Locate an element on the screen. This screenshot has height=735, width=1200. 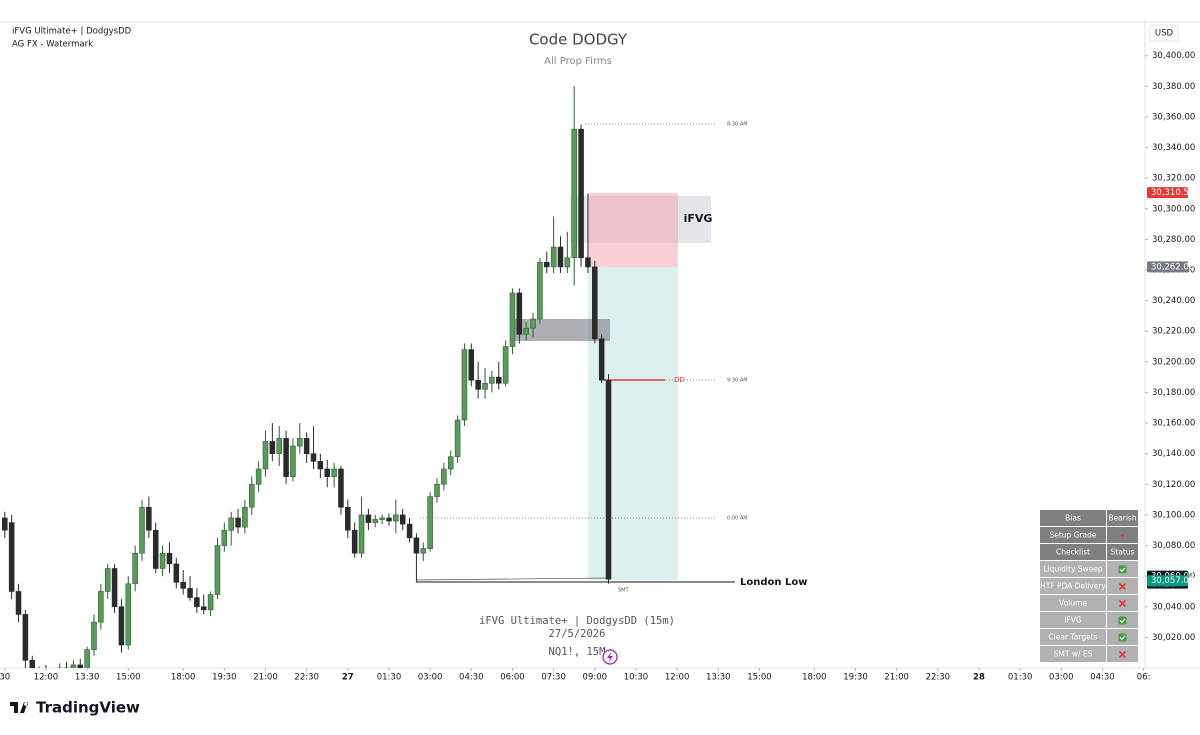
price-label: 30,262.00 is located at coordinates (1172, 267).